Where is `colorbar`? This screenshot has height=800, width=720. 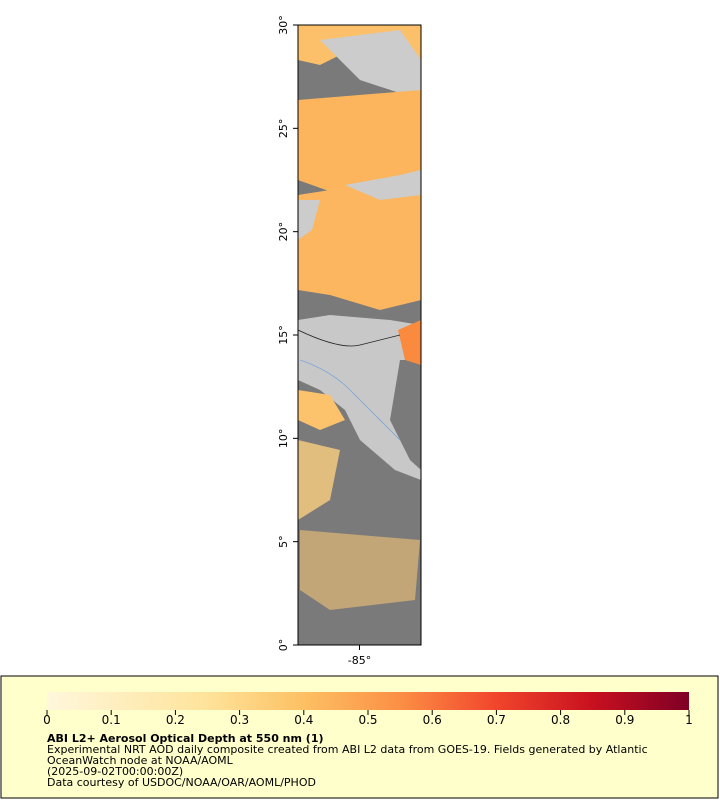 colorbar is located at coordinates (368, 701).